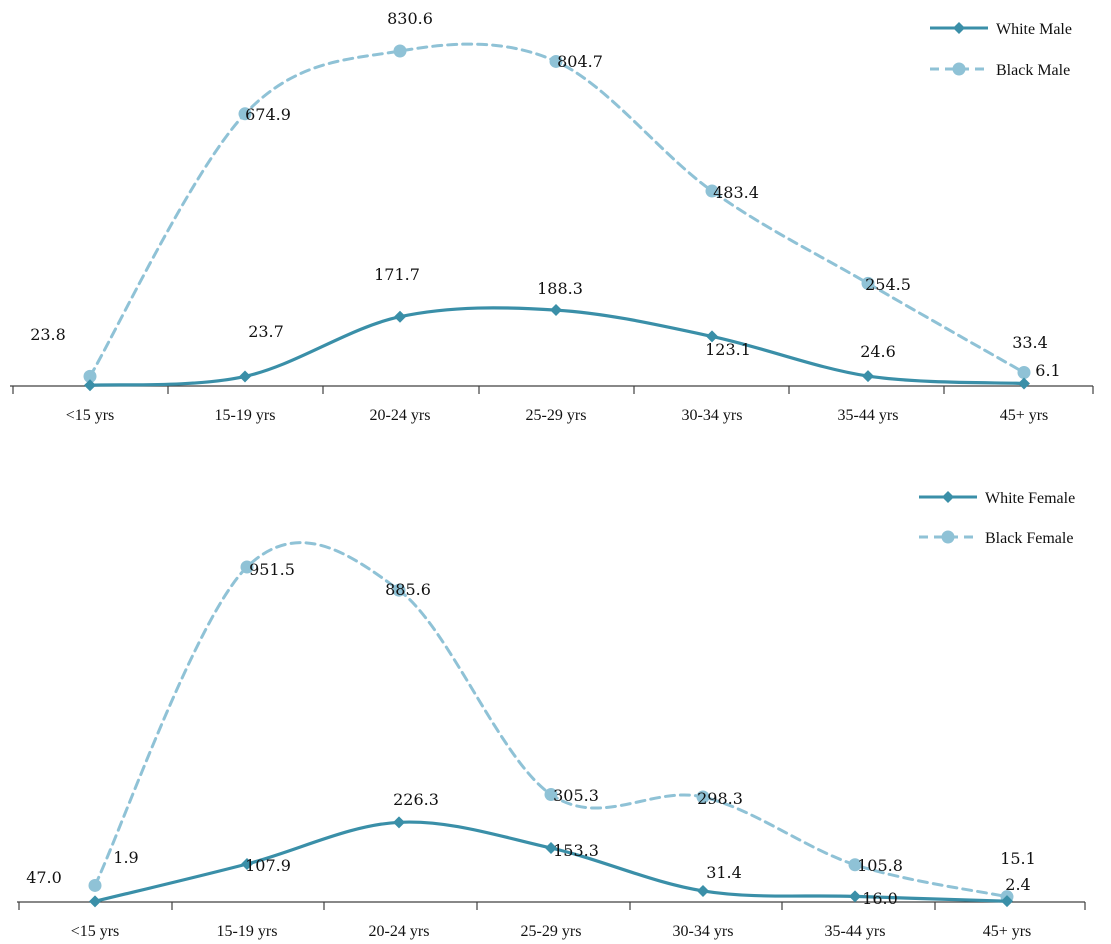 This screenshot has height=944, width=1111. Describe the element at coordinates (397, 274) in the screenshot. I see `white-male-data-label: 171.7` at that location.